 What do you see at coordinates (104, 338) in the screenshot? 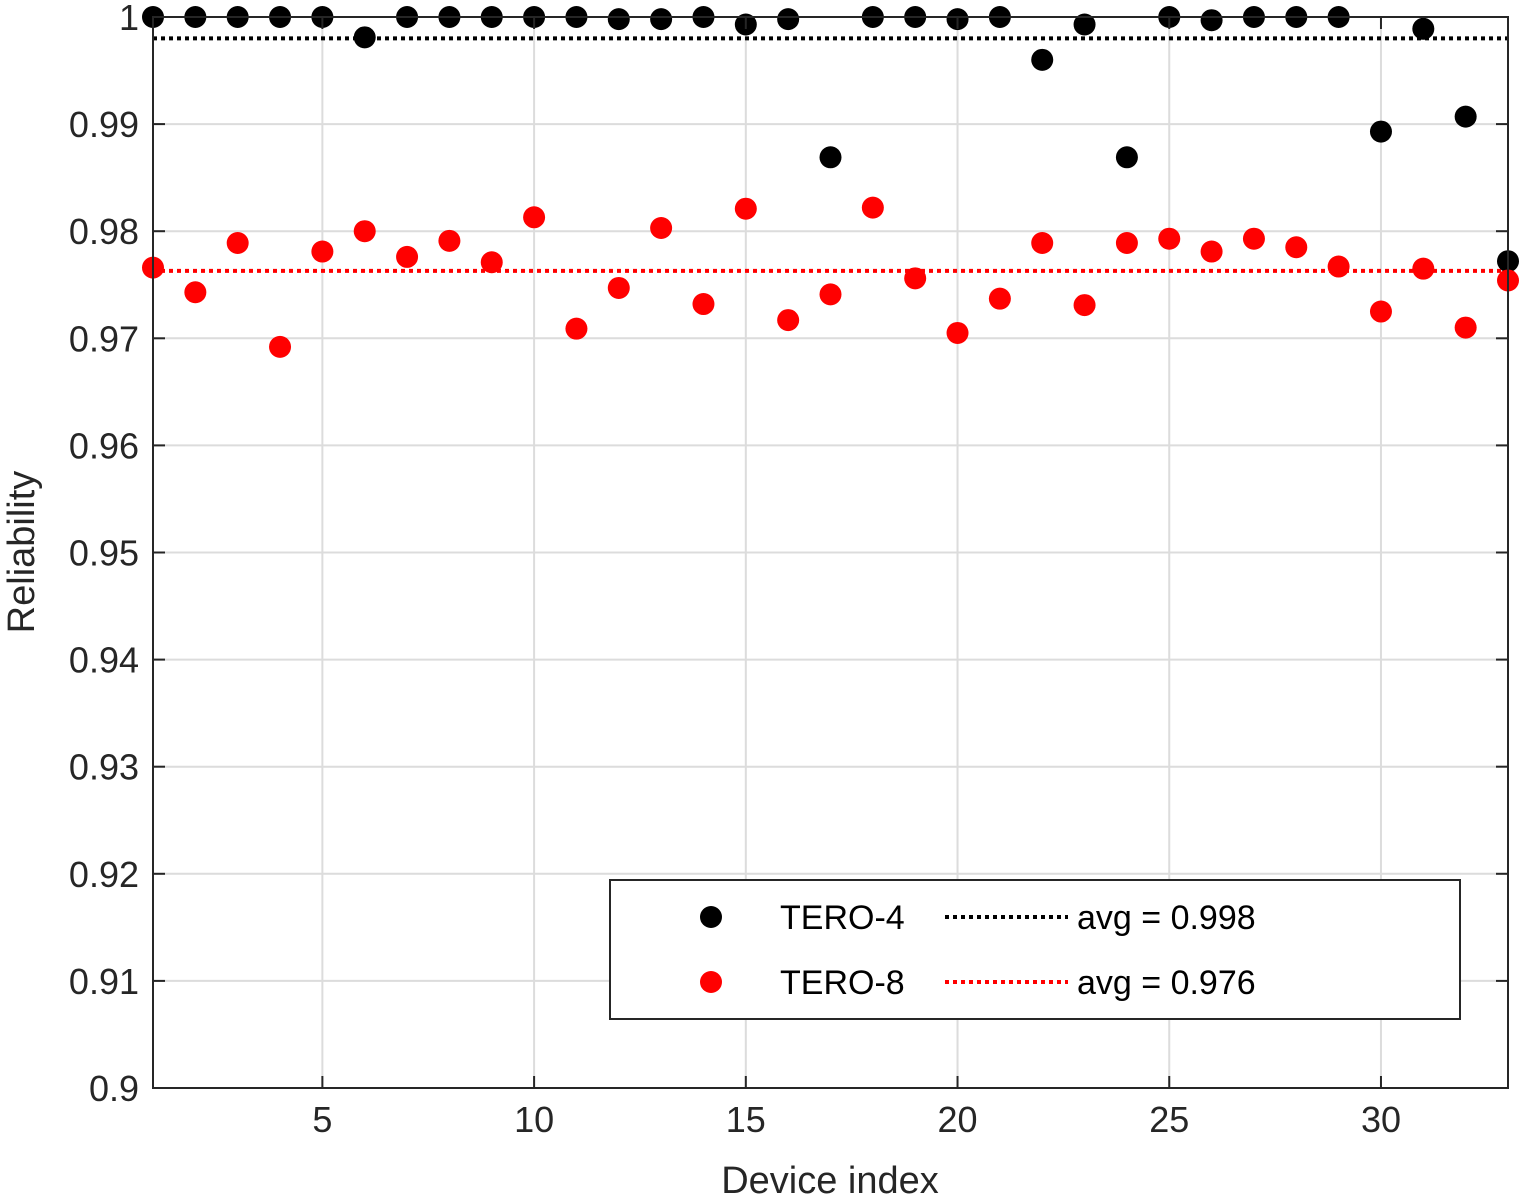
I see `y-tick-label: 0.97` at bounding box center [104, 338].